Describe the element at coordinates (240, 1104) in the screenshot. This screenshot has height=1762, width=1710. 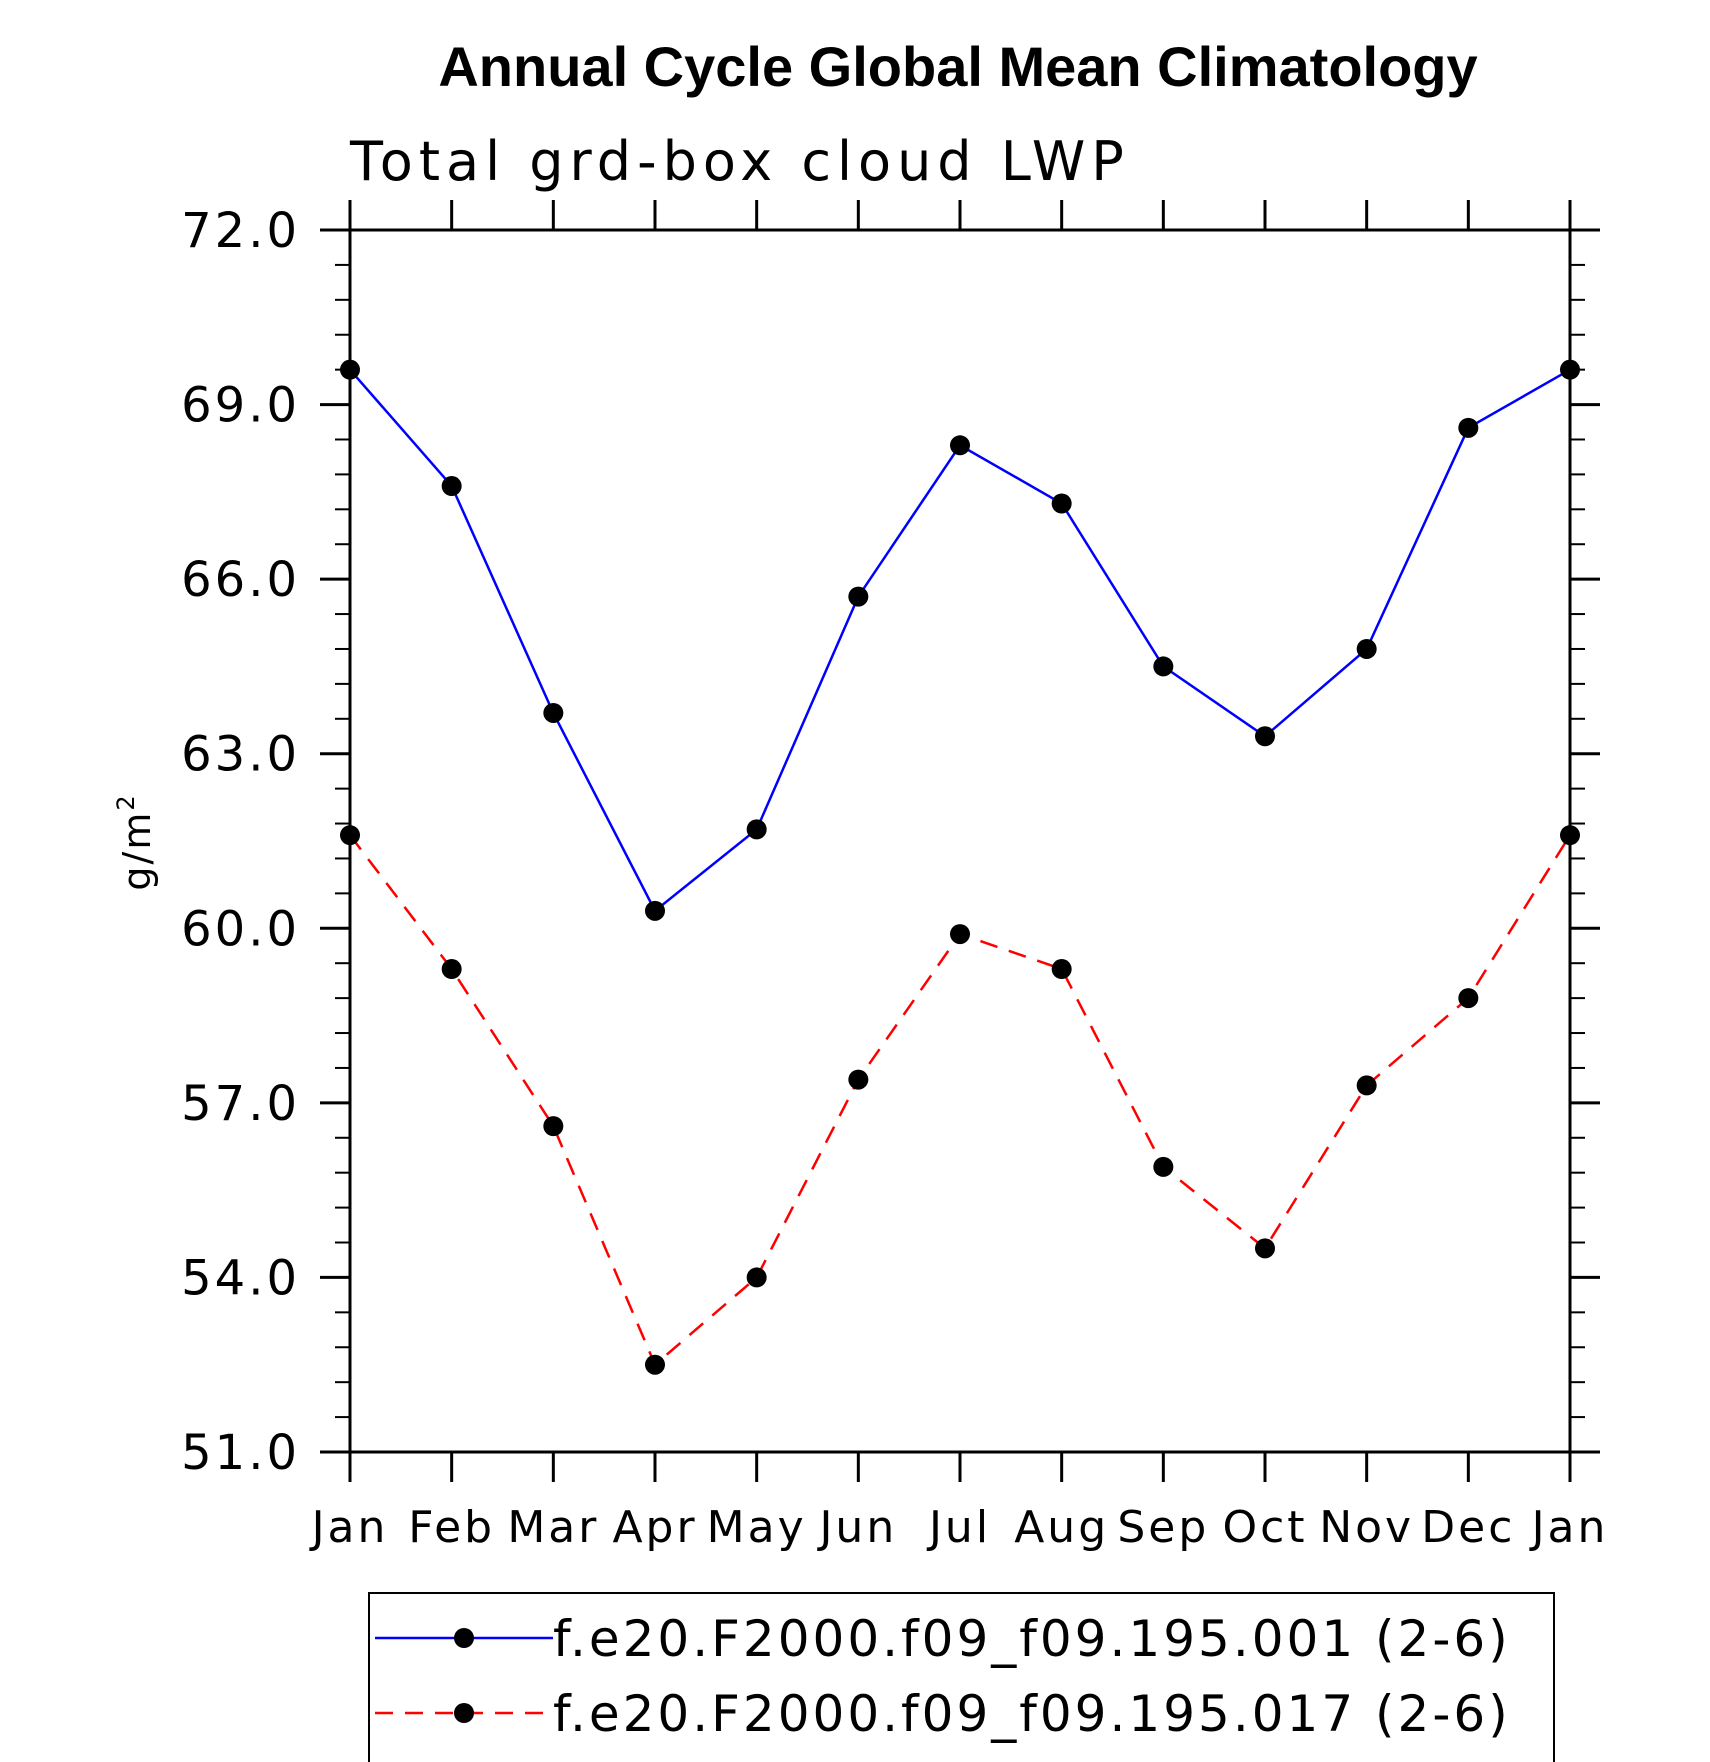
I see `y-tick-label: 57.0` at that location.